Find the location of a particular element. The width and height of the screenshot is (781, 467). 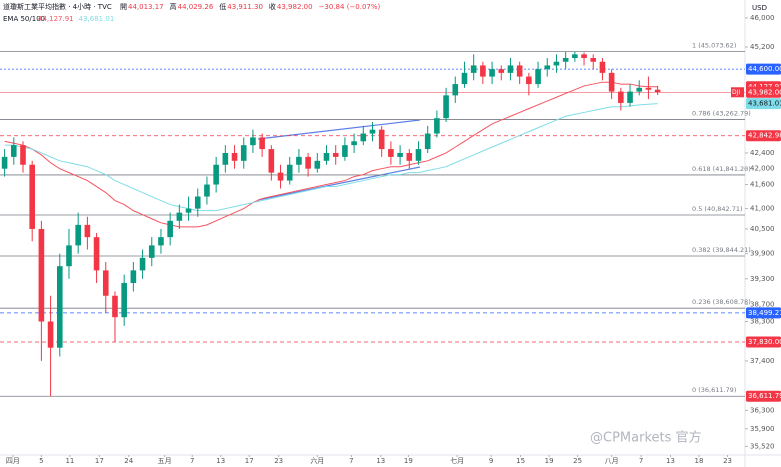

price-tag-label: 36,611.79 is located at coordinates (764, 396).